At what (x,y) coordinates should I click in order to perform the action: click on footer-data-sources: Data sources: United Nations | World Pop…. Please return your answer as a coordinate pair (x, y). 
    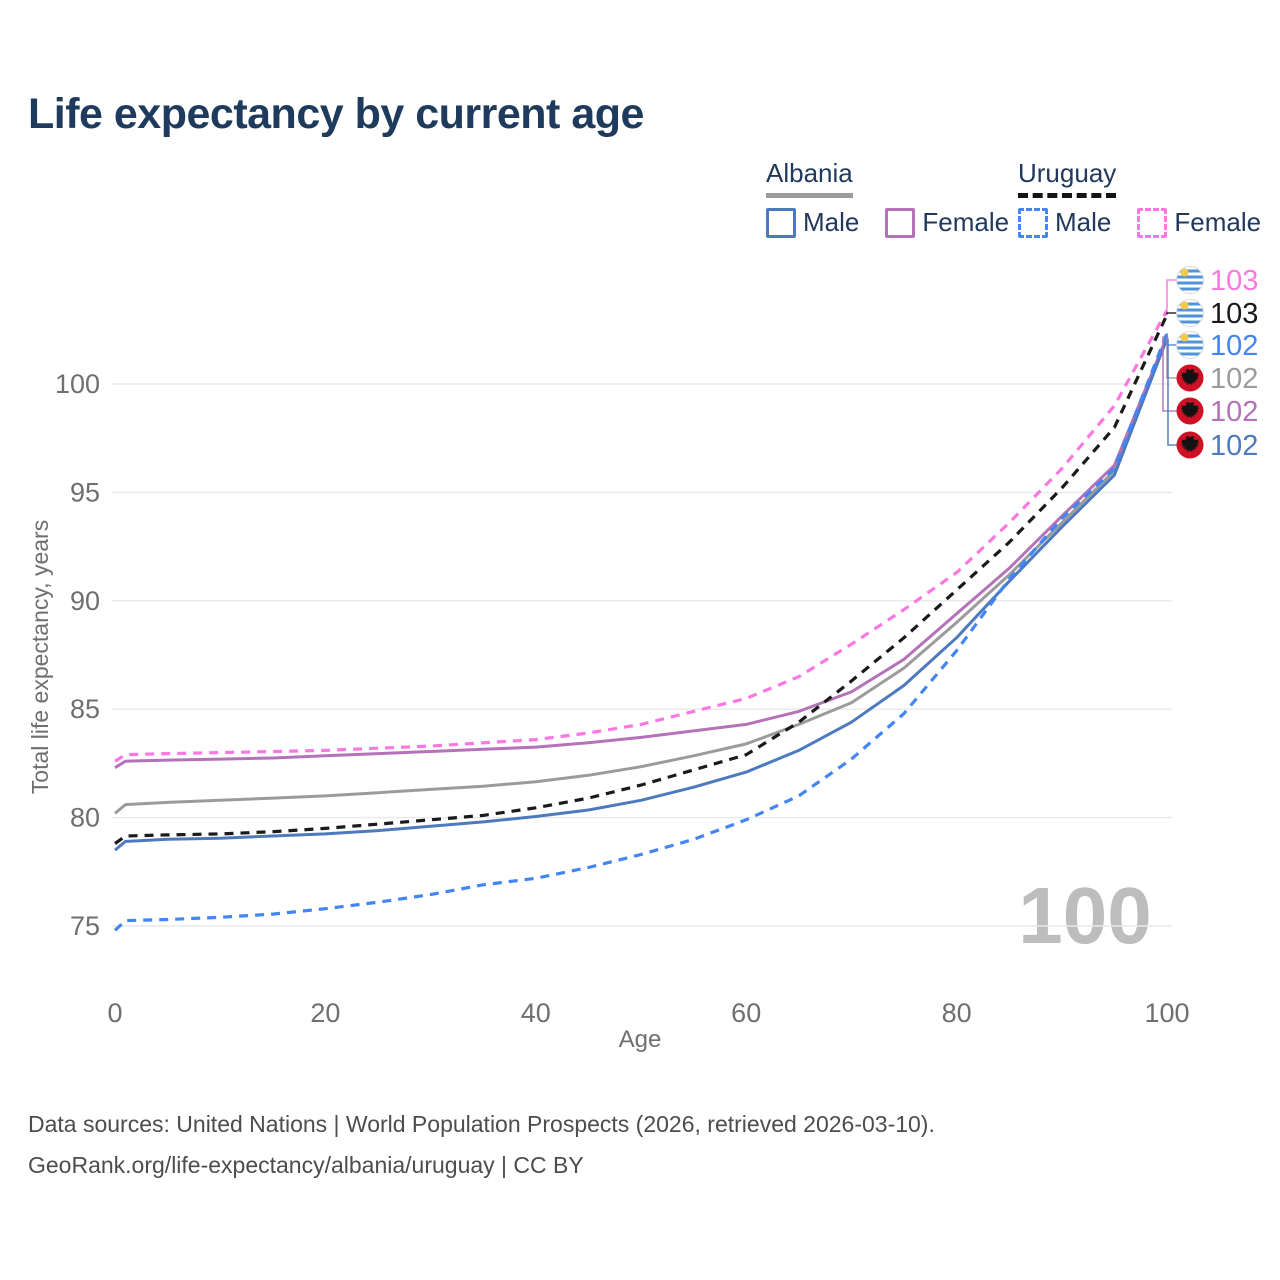
    Looking at the image, I should click on (481, 1124).